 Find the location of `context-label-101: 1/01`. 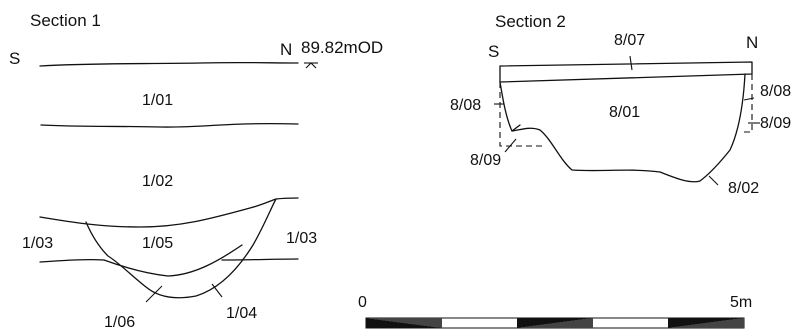

context-label-101: 1/01 is located at coordinates (157, 100).